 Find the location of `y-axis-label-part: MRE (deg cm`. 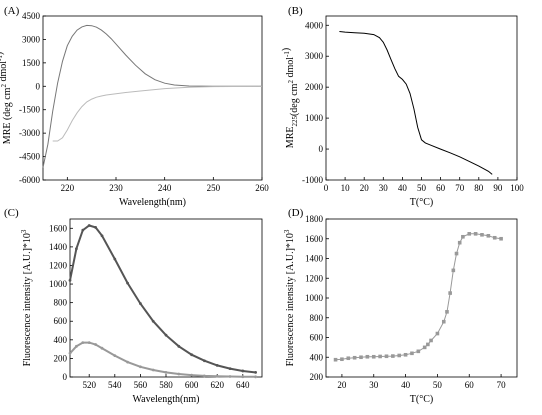

y-axis-label-part: MRE (deg cm is located at coordinates (7, 115).